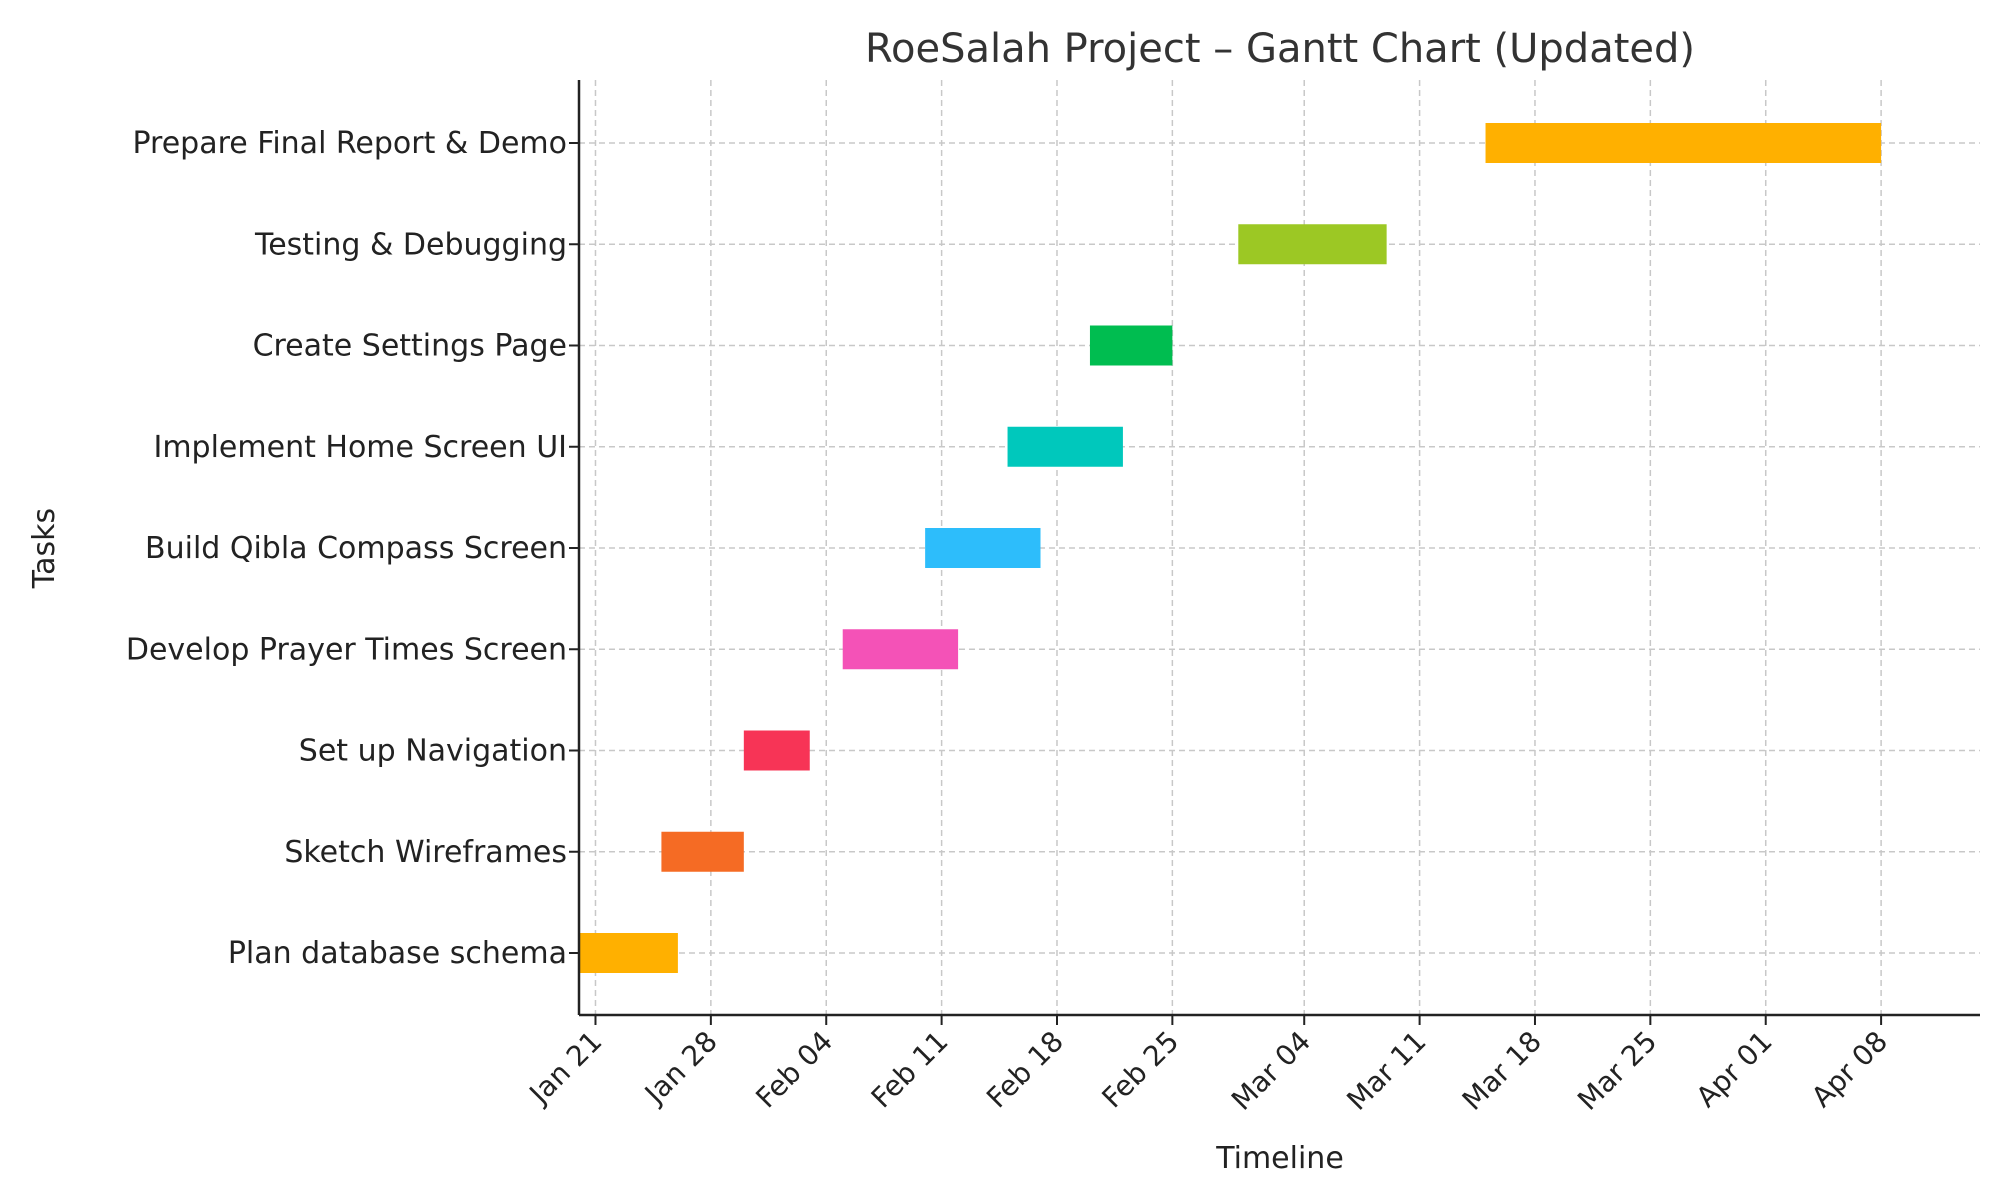 Image resolution: width=2000 pixels, height=1200 pixels. I want to click on x-tick-label: Apr 01, so click(1734, 1069).